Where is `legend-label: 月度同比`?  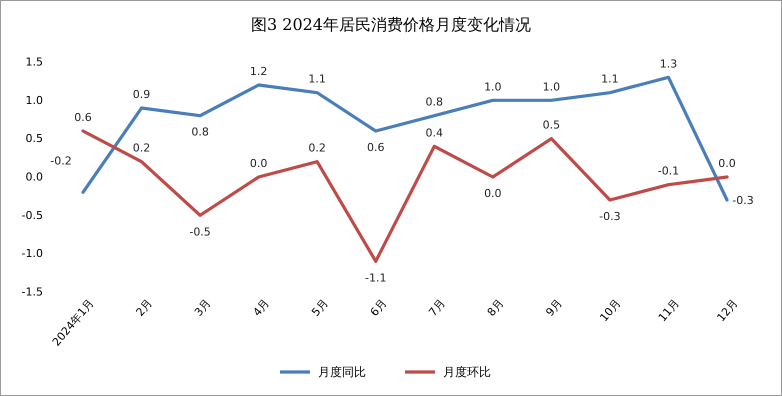 legend-label: 月度同比 is located at coordinates (342, 372).